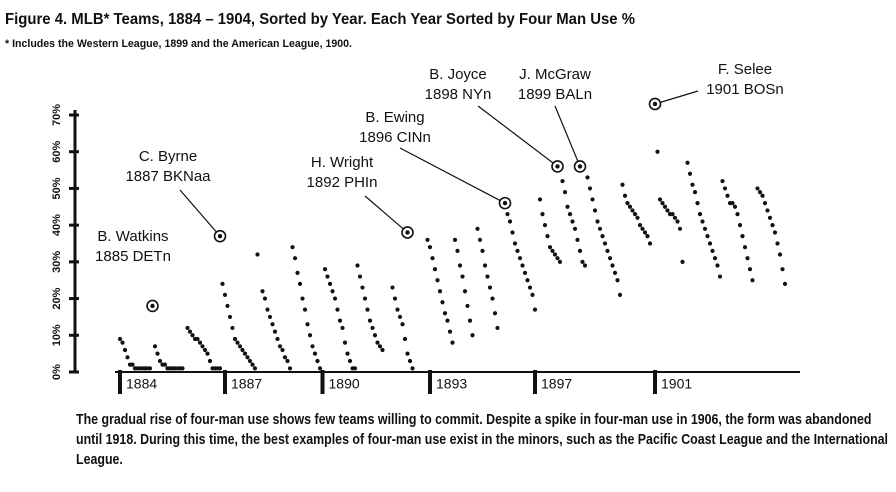 The width and height of the screenshot is (896, 492). Describe the element at coordinates (556, 384) in the screenshot. I see `x-tick-label: 1897` at that location.